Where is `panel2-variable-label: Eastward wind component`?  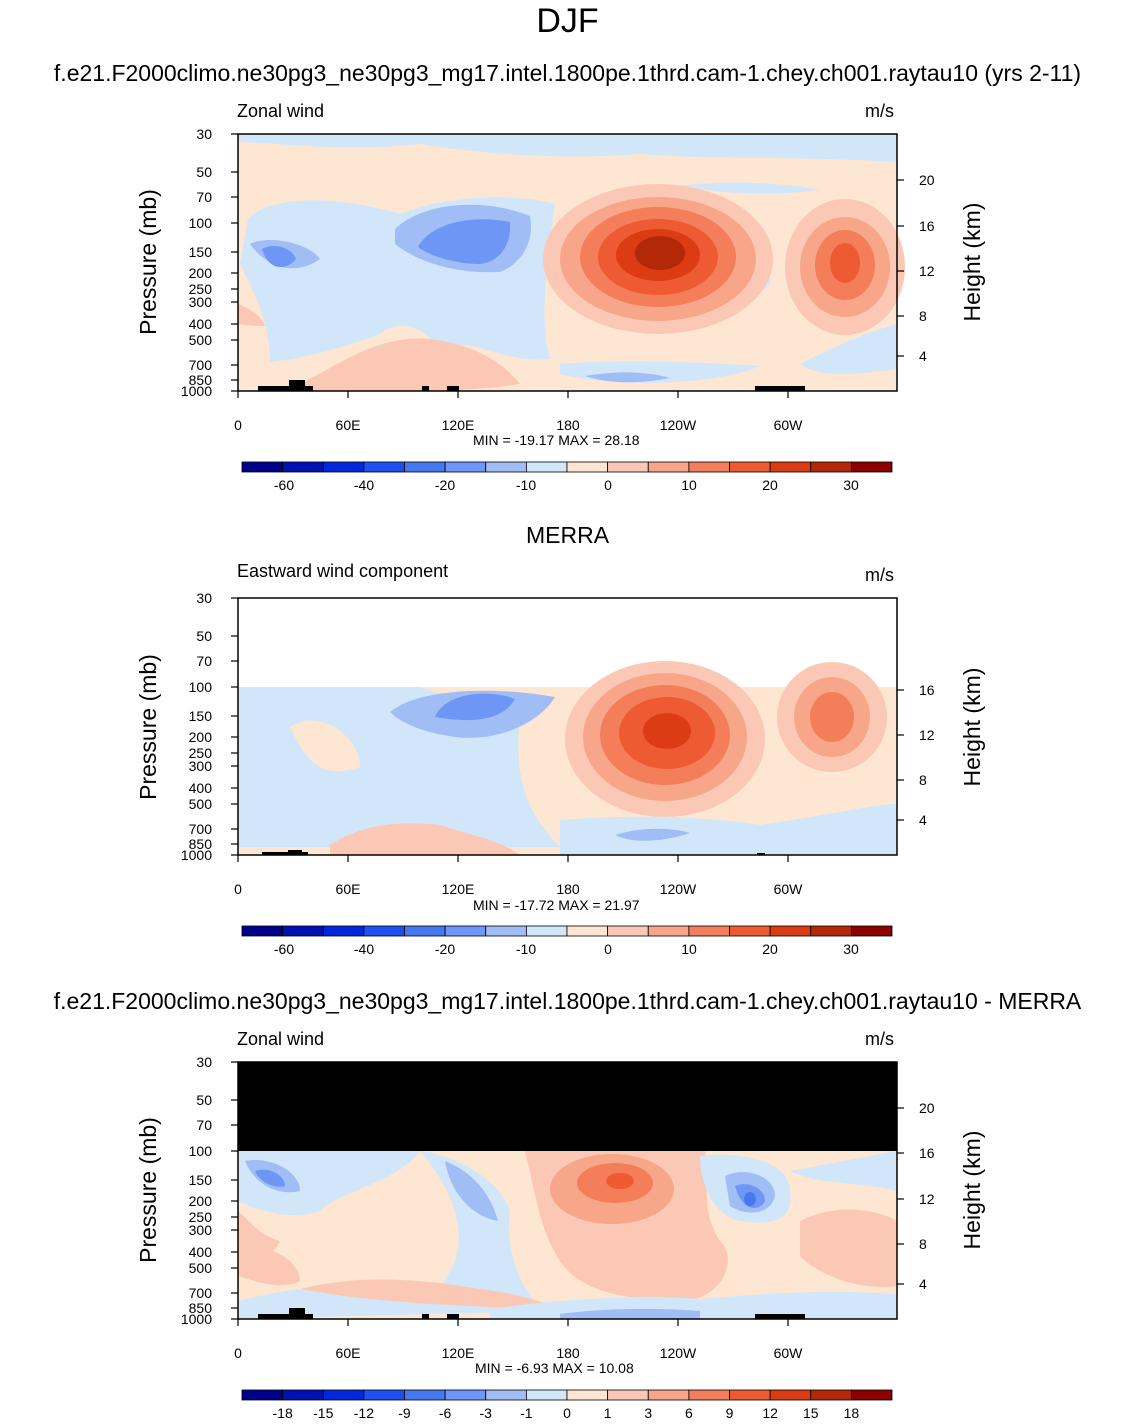
panel2-variable-label: Eastward wind component is located at coordinates (343, 571).